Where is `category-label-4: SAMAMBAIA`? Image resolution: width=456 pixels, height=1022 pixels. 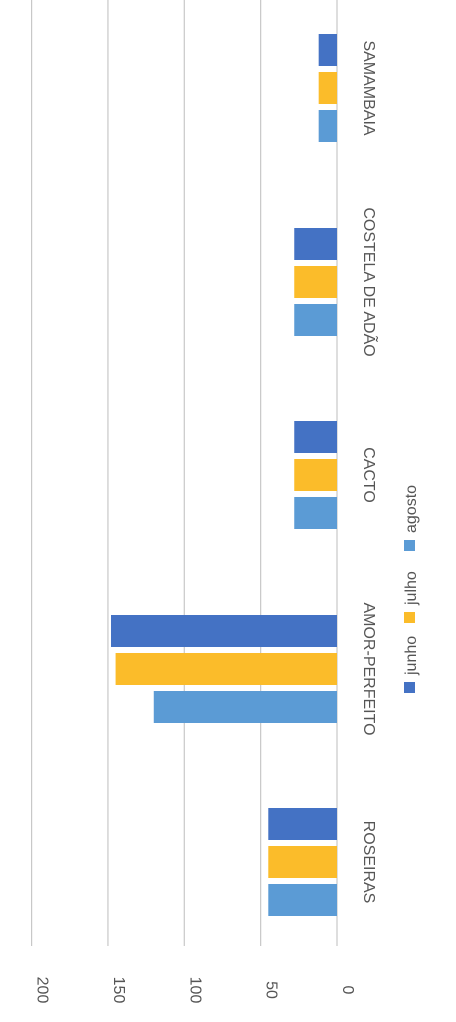
category-label-4: SAMAMBAIA is located at coordinates (368, 87).